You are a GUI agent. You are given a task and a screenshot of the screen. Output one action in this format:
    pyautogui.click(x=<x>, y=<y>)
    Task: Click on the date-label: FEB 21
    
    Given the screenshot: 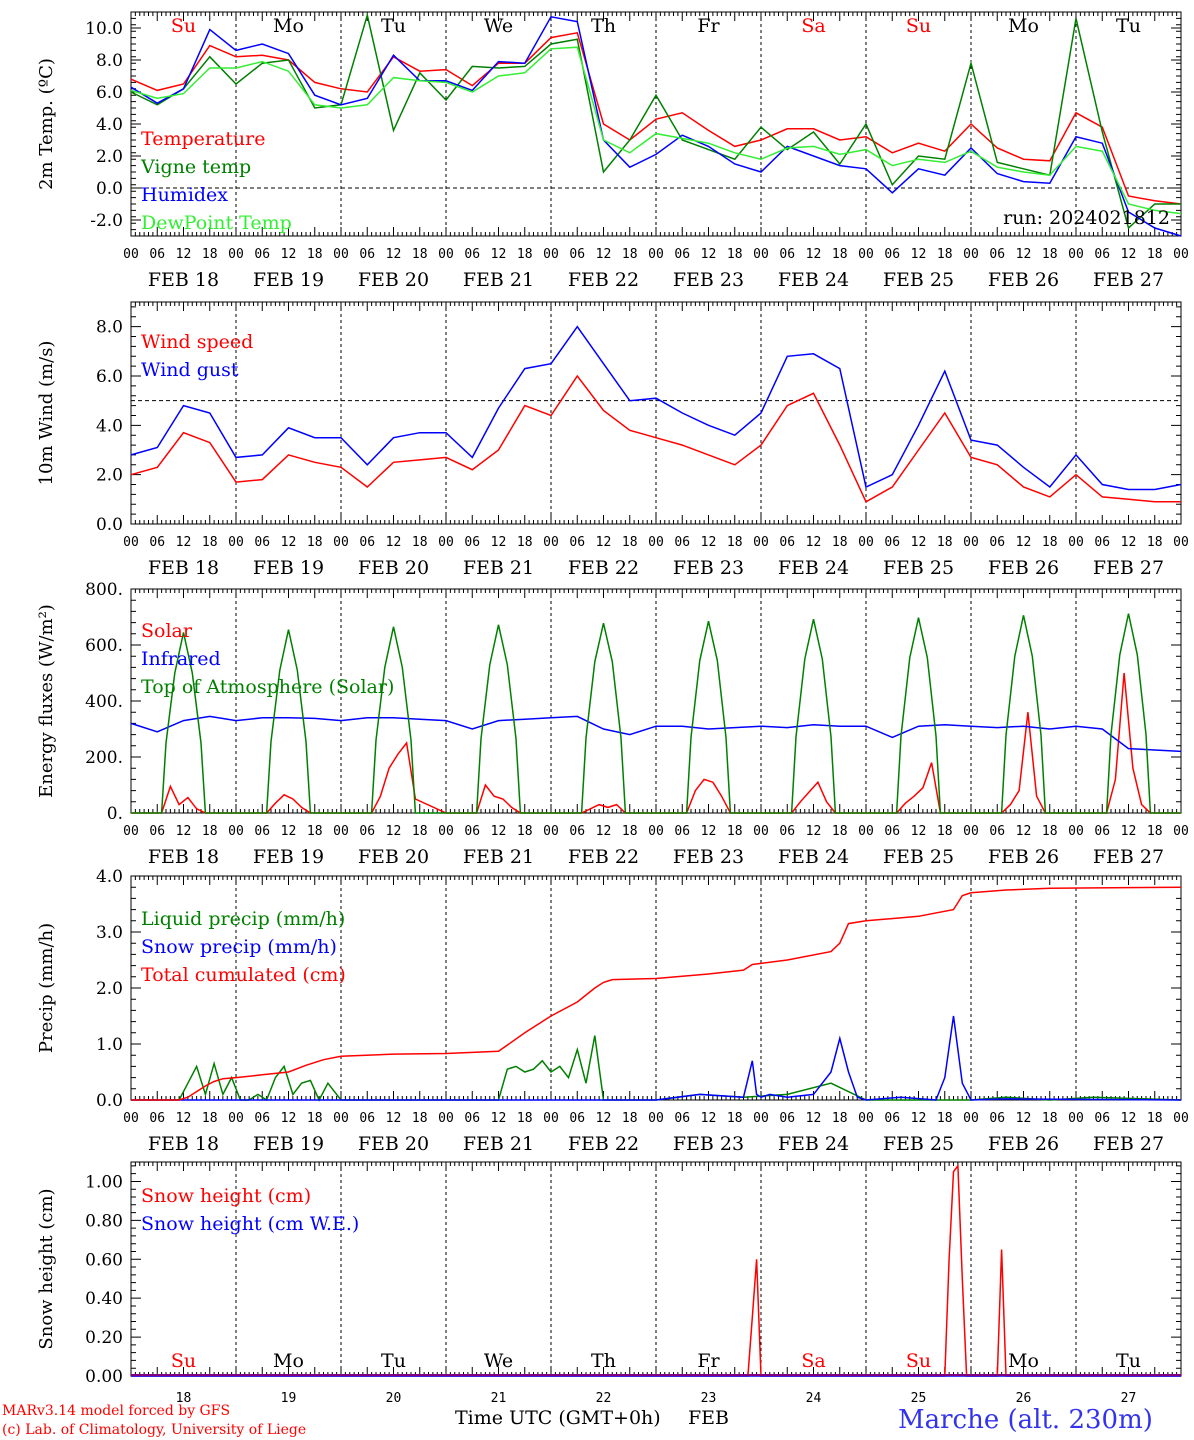 What is the action you would take?
    pyautogui.click(x=498, y=1144)
    